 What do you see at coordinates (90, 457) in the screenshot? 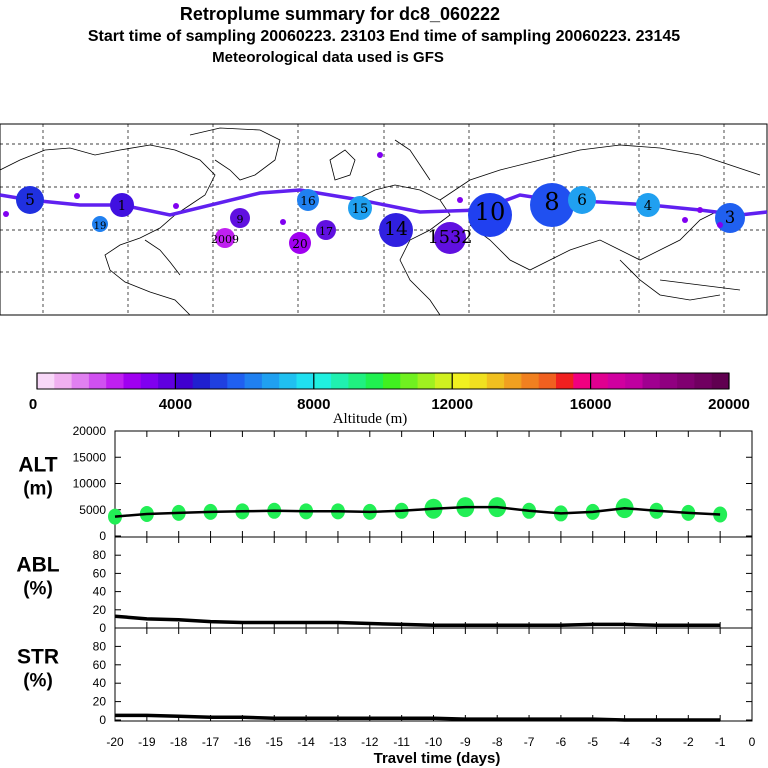
I see `y-tick-label: 15000` at bounding box center [90, 457].